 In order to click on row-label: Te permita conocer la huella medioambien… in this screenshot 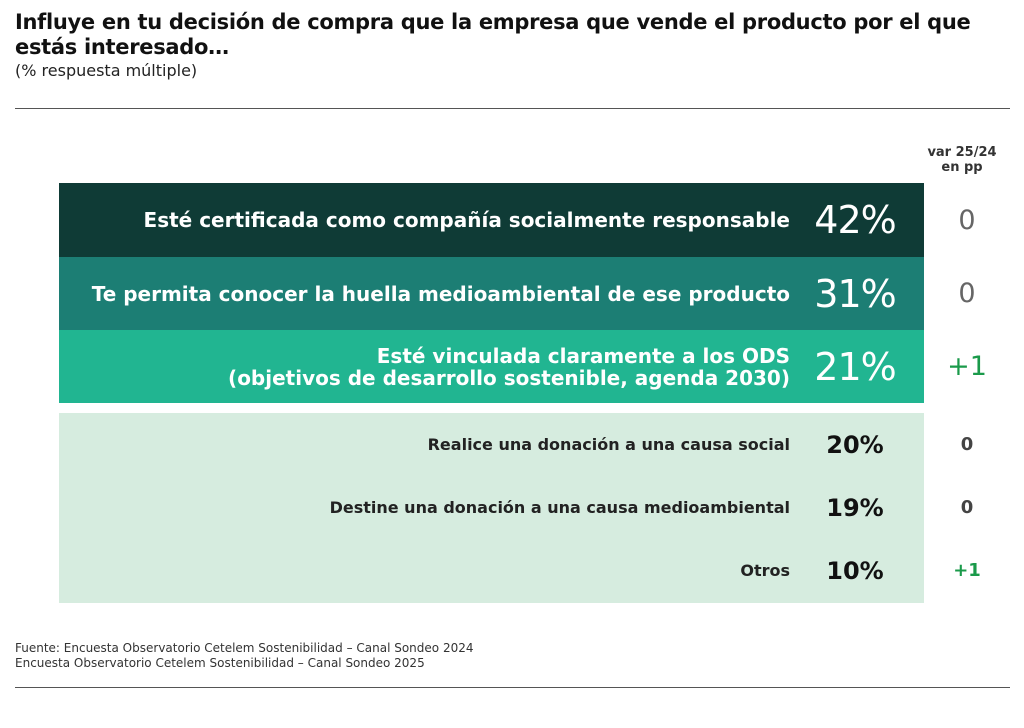, I will do `click(441, 293)`.